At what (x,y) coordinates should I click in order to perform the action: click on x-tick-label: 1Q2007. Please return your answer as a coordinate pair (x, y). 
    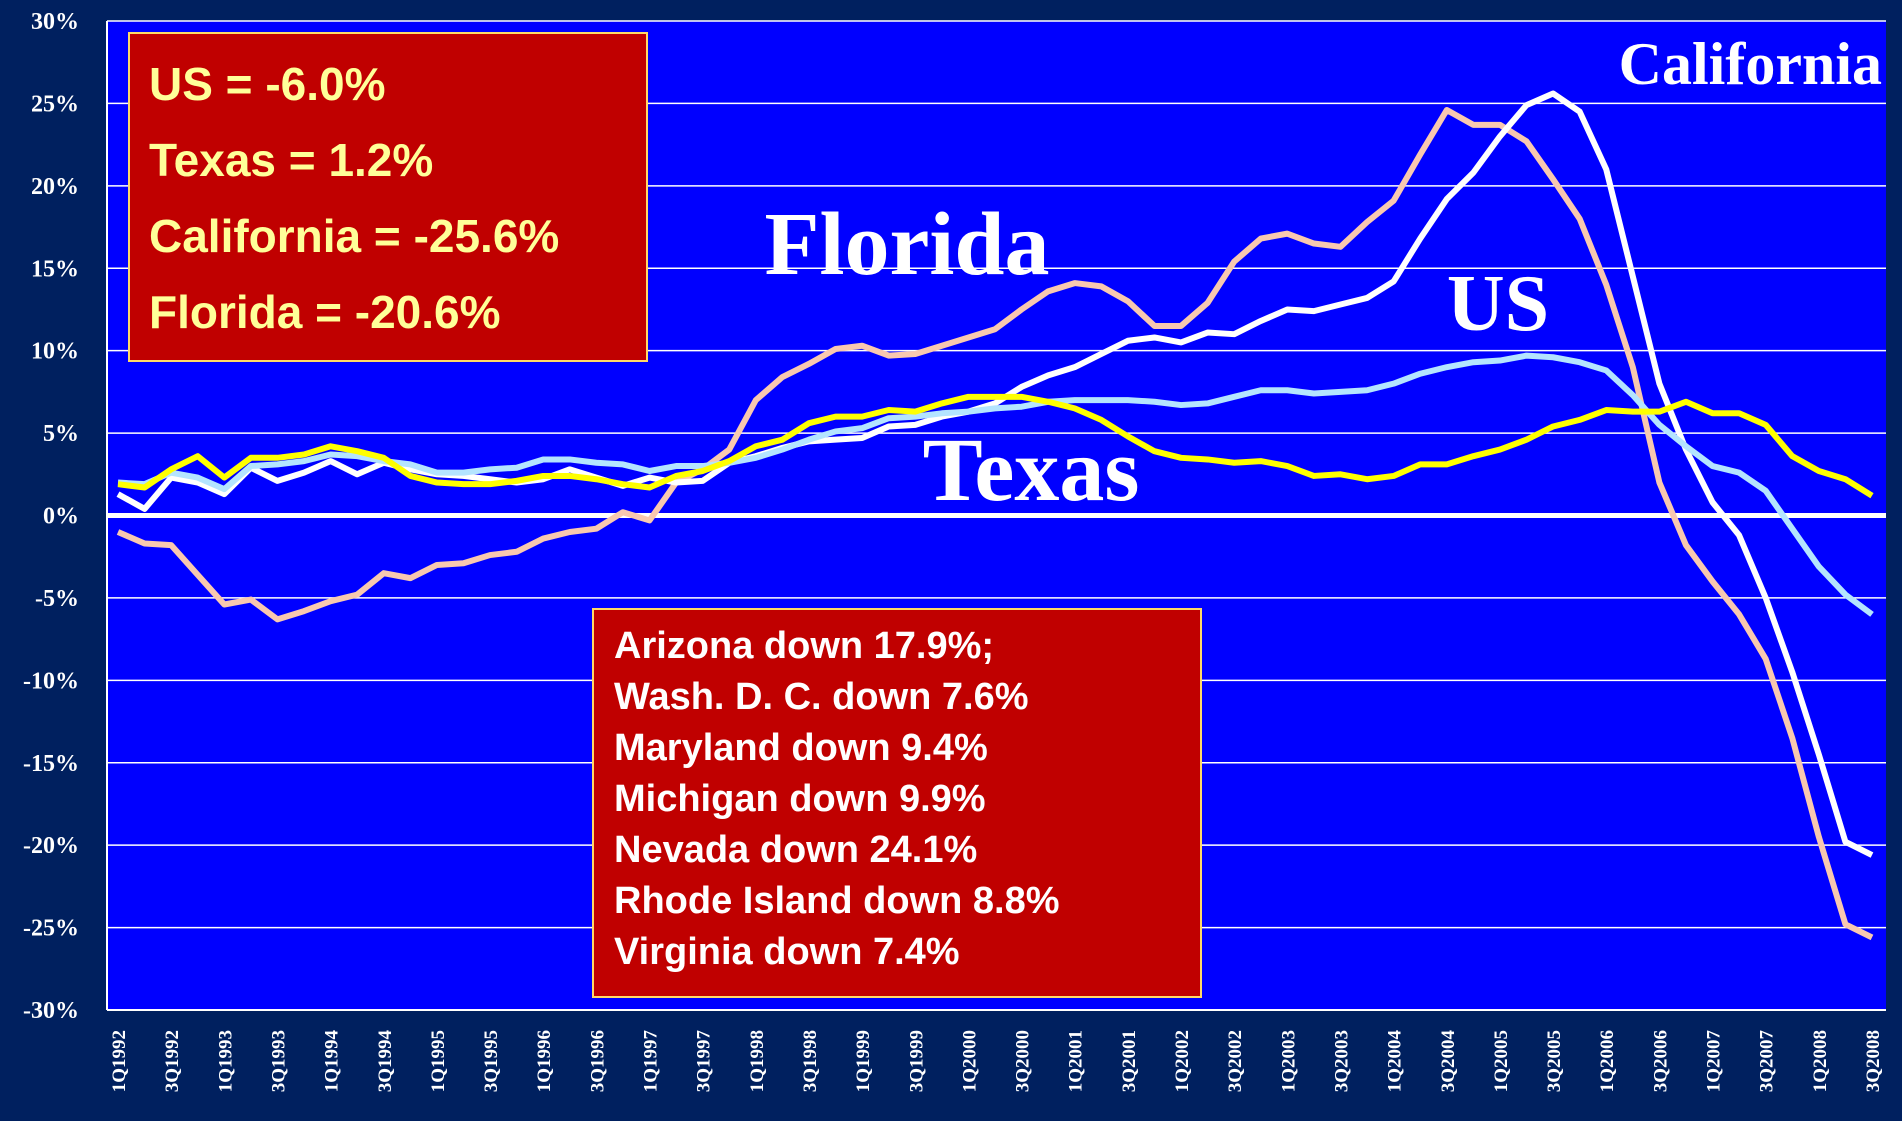
    Looking at the image, I should click on (1714, 1061).